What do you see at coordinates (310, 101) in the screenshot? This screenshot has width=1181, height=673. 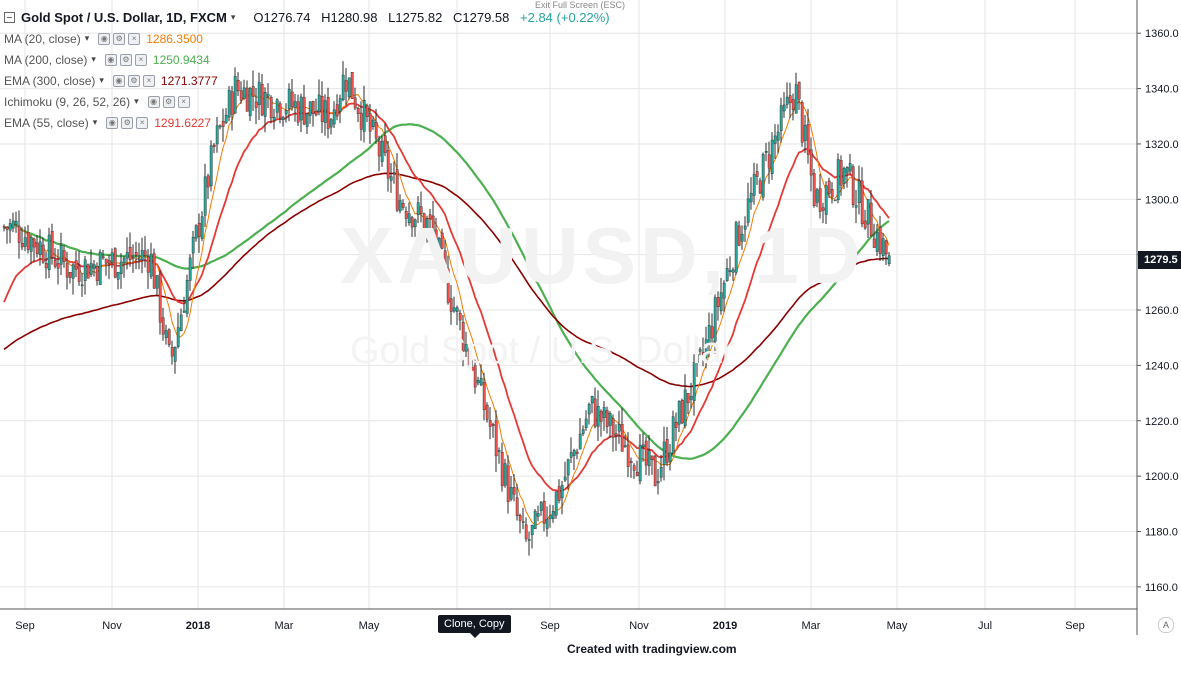 I see `indicator-row: Ichimoku (9, 26, 52, 26) ▾ ◉ ⚙ ×` at bounding box center [310, 101].